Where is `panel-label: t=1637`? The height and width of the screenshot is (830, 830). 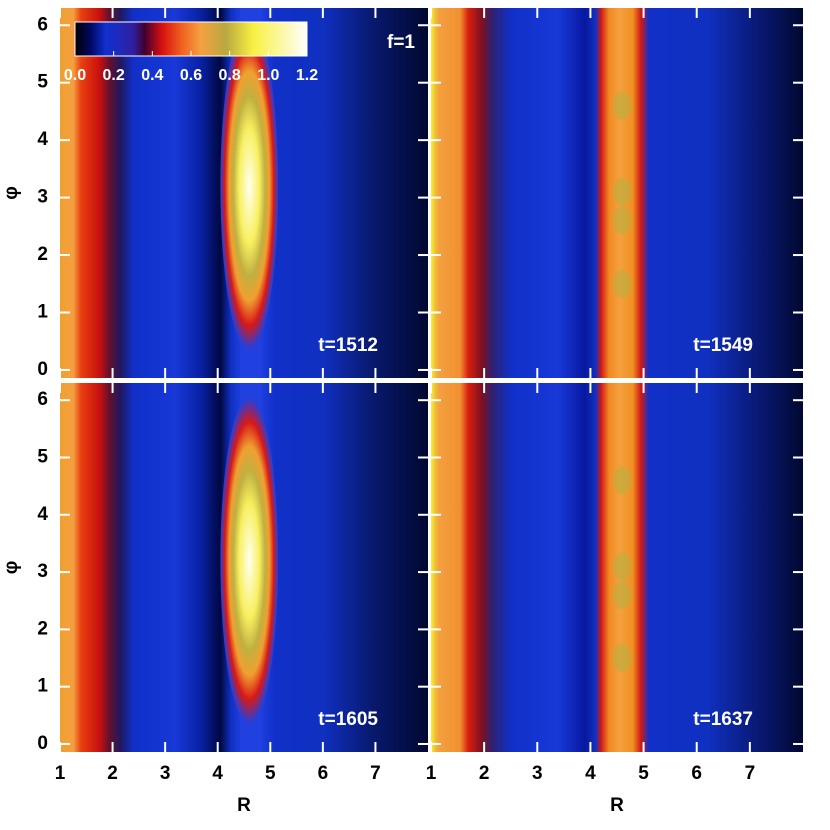 panel-label: t=1637 is located at coordinates (723, 719).